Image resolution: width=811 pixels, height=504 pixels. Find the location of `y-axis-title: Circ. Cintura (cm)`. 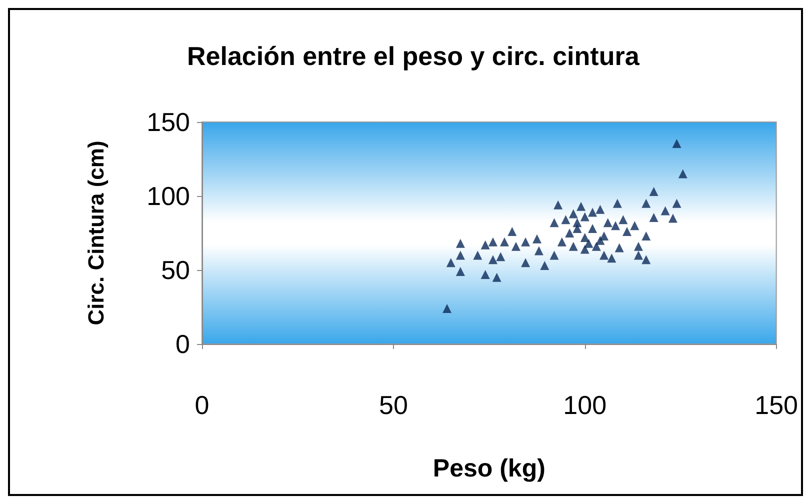

y-axis-title: Circ. Cintura (cm) is located at coordinates (96, 233).